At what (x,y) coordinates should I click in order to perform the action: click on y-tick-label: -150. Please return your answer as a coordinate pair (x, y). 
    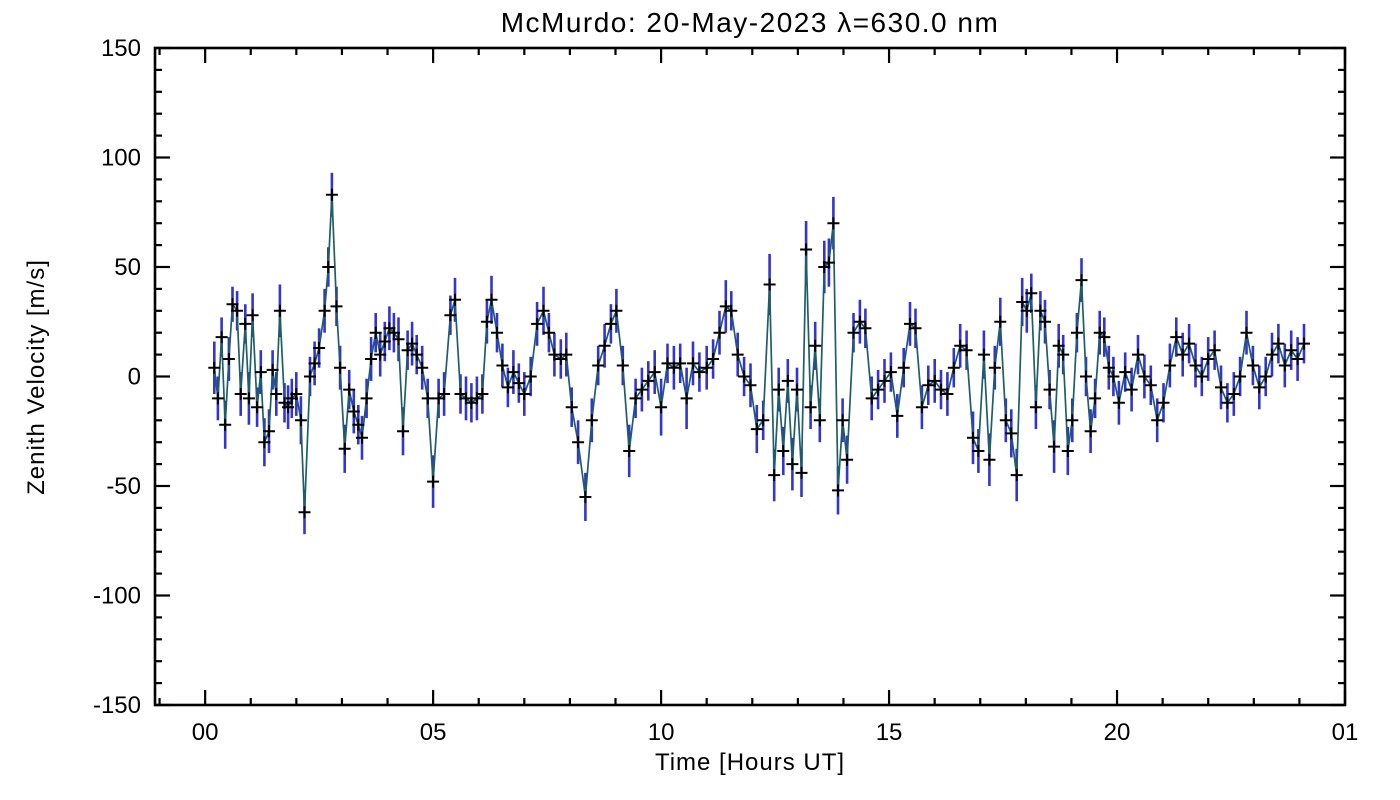
    Looking at the image, I should click on (117, 705).